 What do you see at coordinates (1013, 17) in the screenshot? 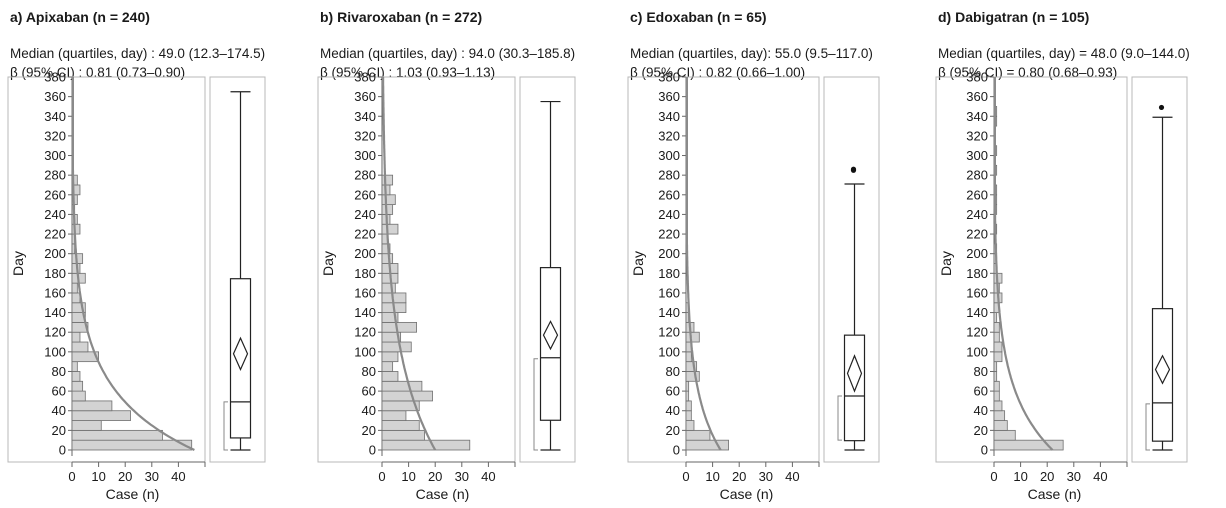
I see `chart-title: d) Dabigatran (n = 105)` at bounding box center [1013, 17].